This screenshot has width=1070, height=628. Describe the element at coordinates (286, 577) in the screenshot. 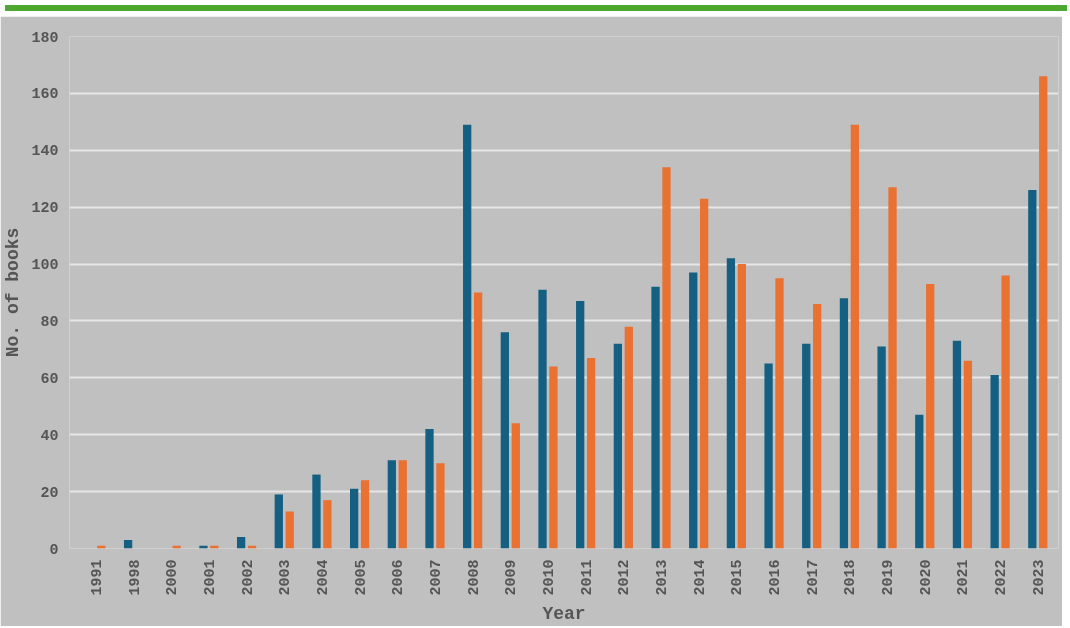

I see `x-tick-label: 2003` at that location.